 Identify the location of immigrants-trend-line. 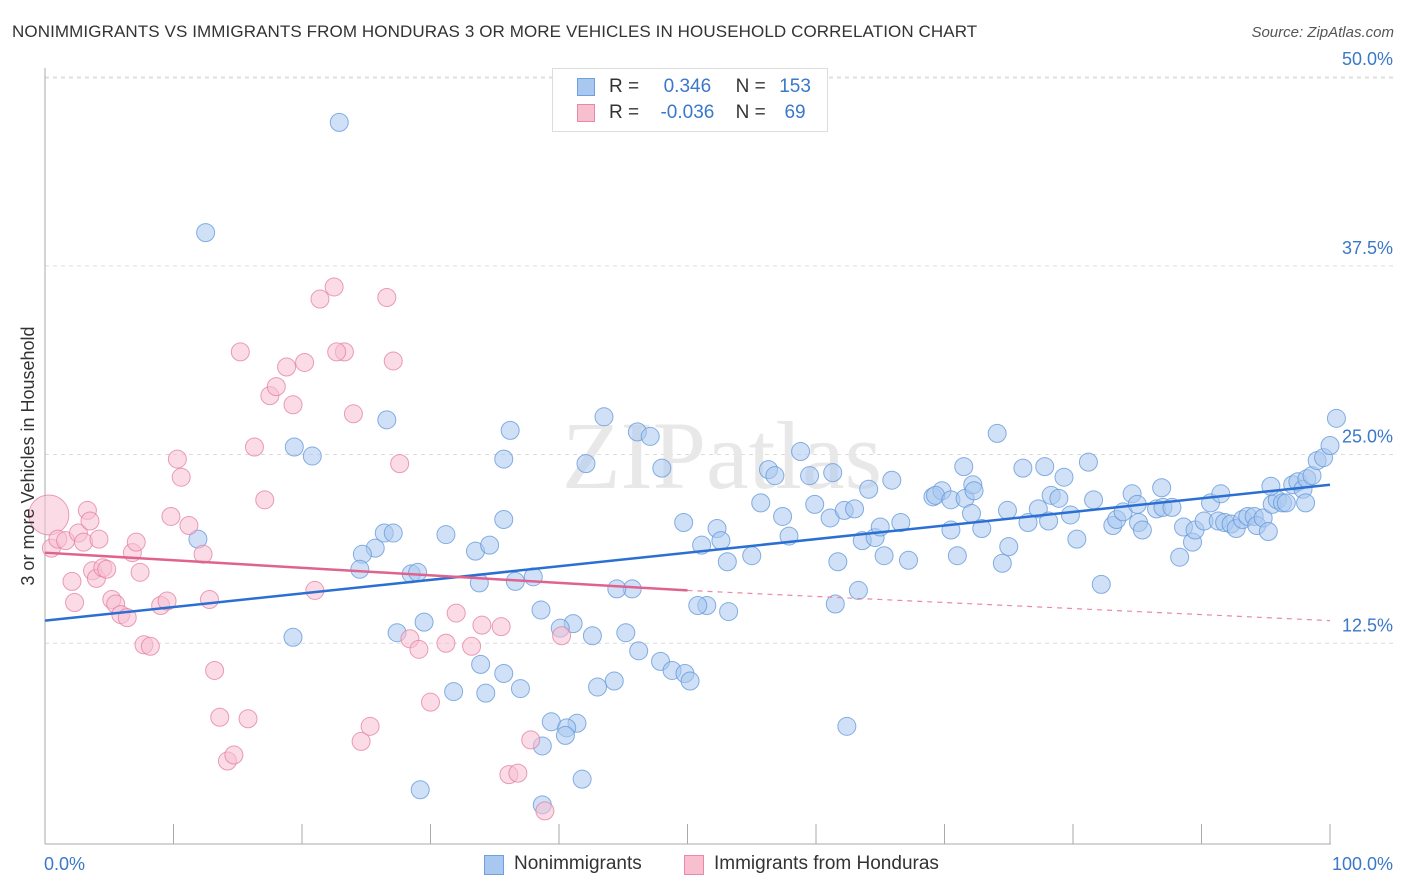
(366, 571).